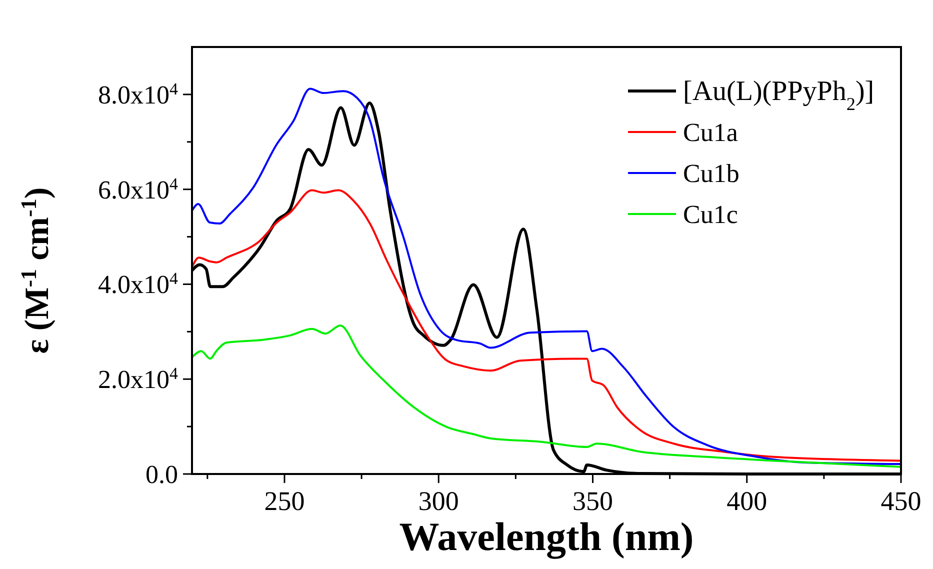 The height and width of the screenshot is (569, 933). I want to click on legend-label: Cu1b, so click(711, 173).